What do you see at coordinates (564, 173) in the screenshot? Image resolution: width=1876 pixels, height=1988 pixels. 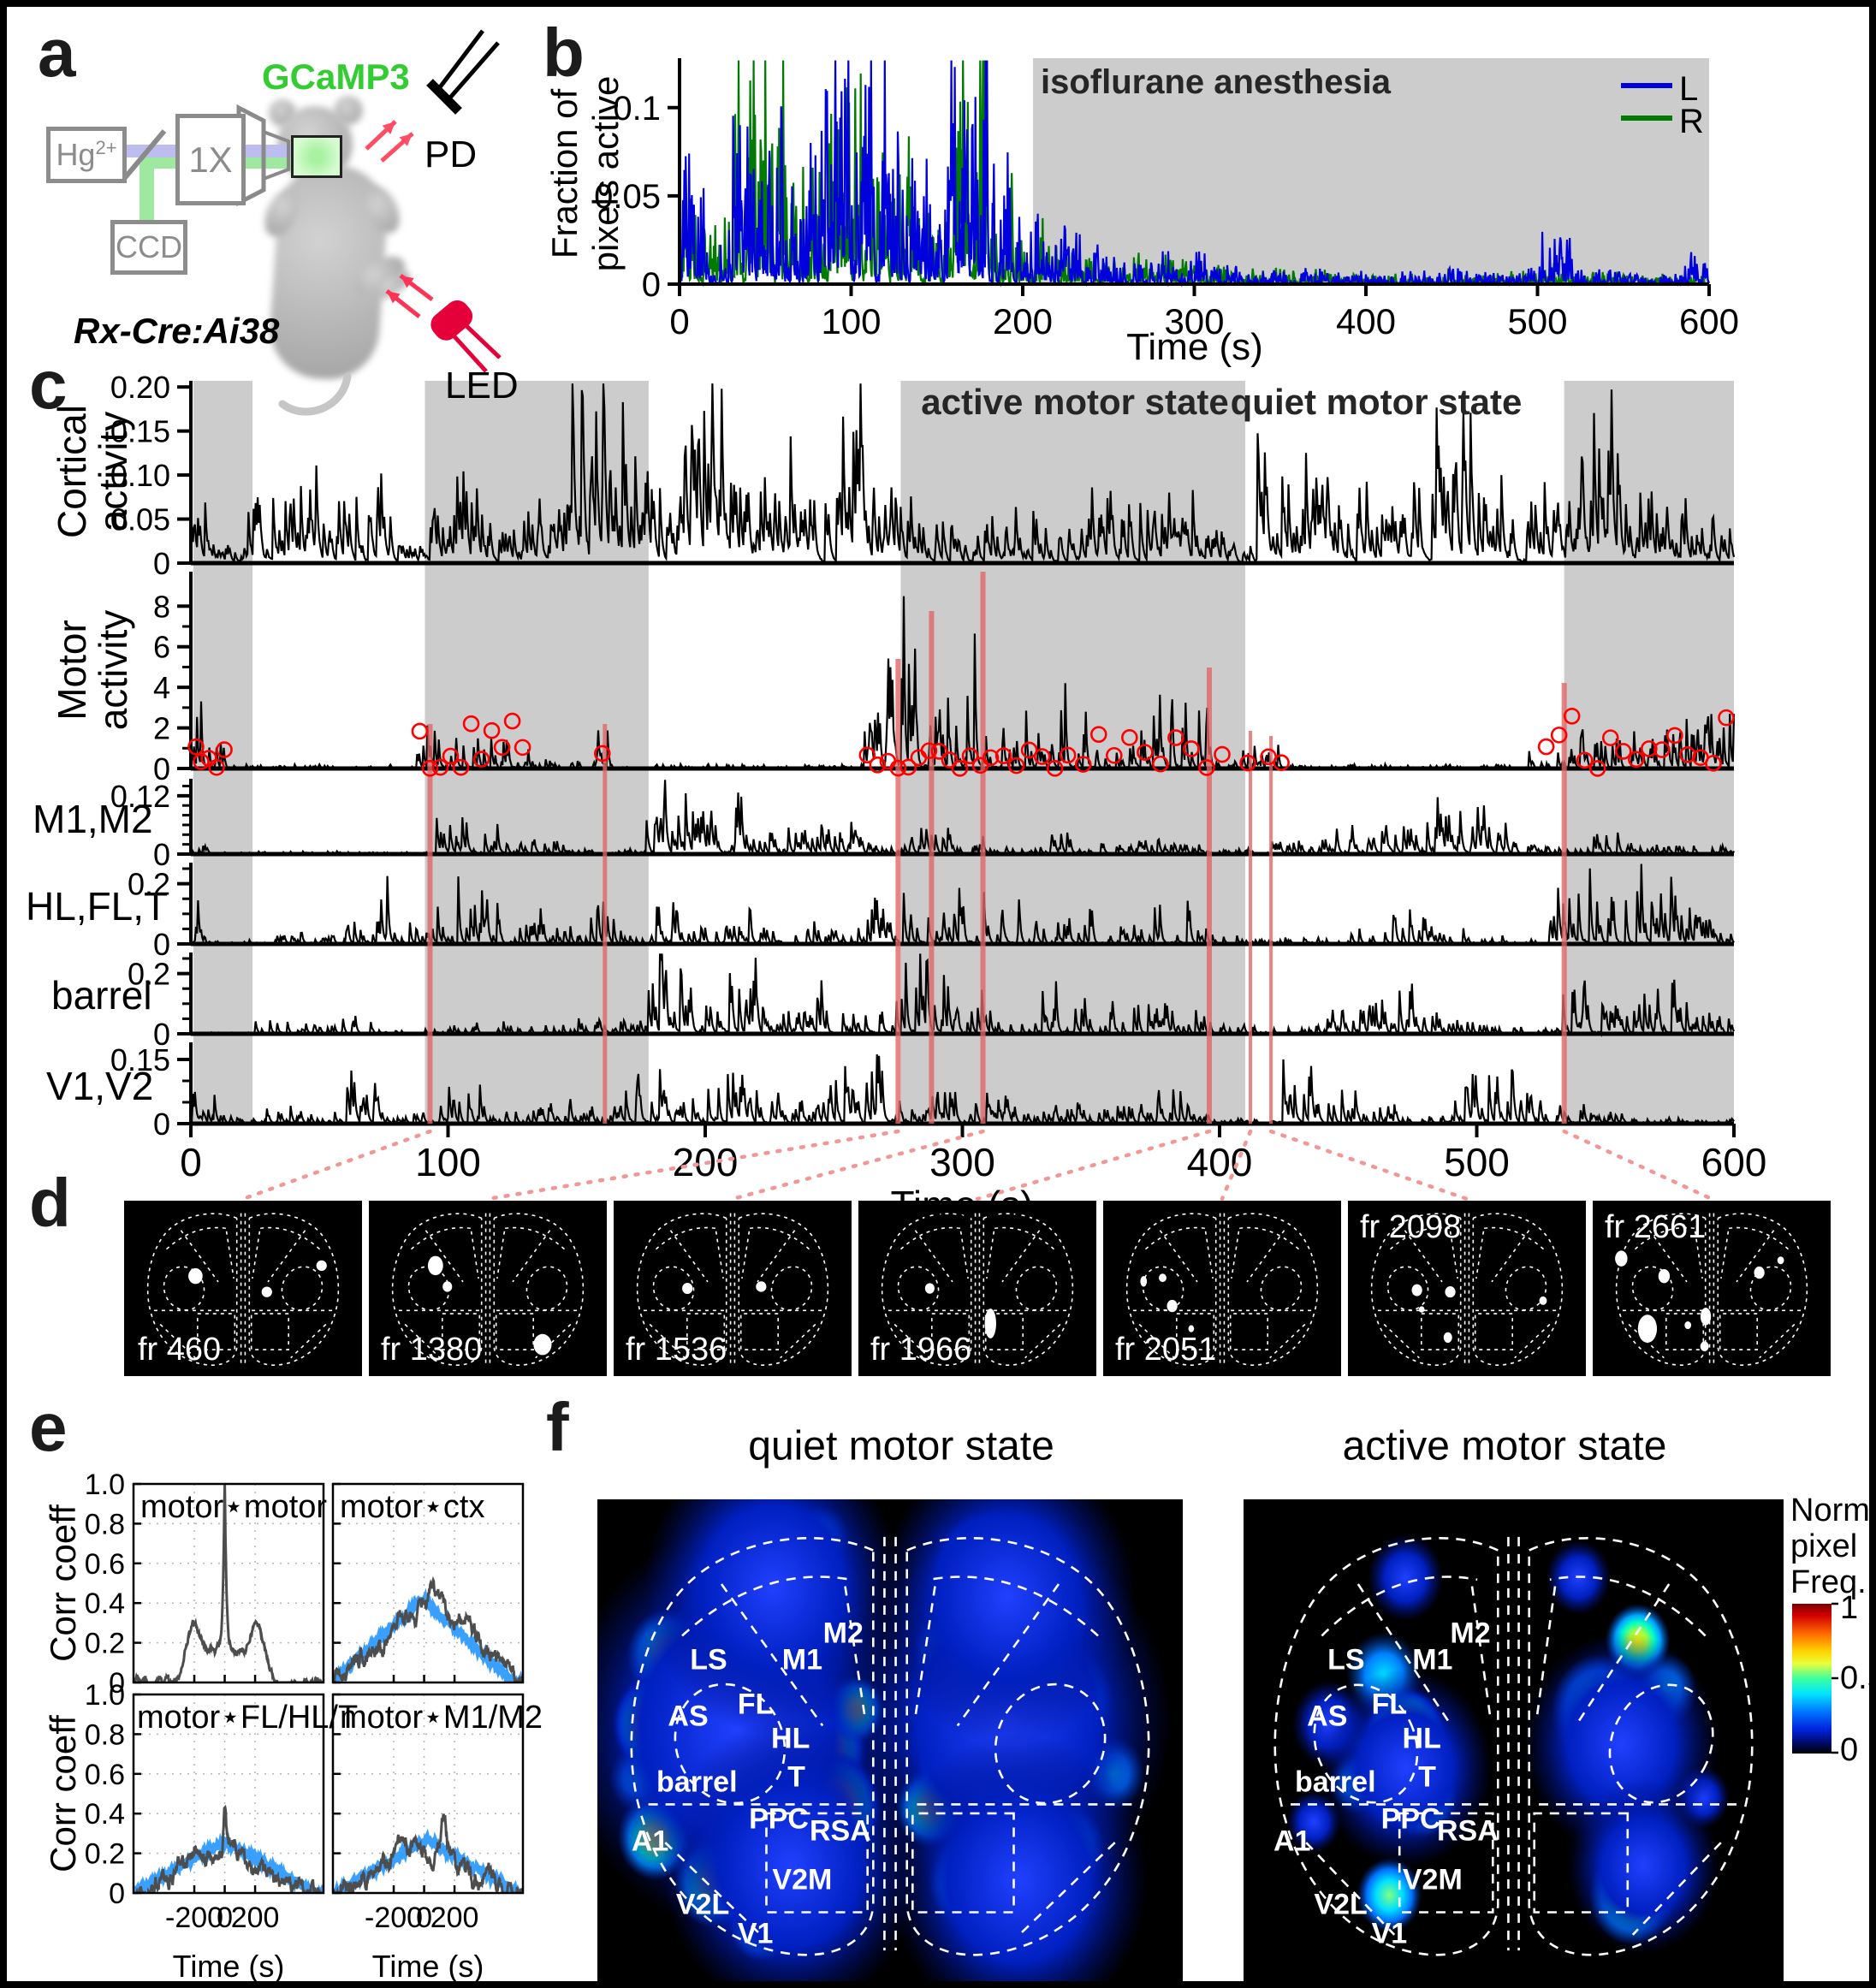 I see `panel-b-ylabel-line1: Fraction of` at bounding box center [564, 173].